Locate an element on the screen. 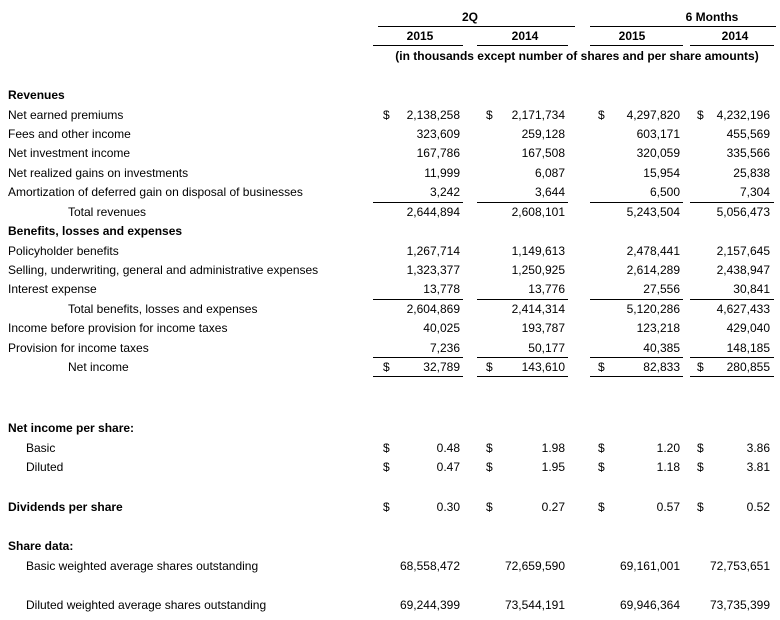 The width and height of the screenshot is (780, 620). cell-value: 25,838 is located at coordinates (751, 173).